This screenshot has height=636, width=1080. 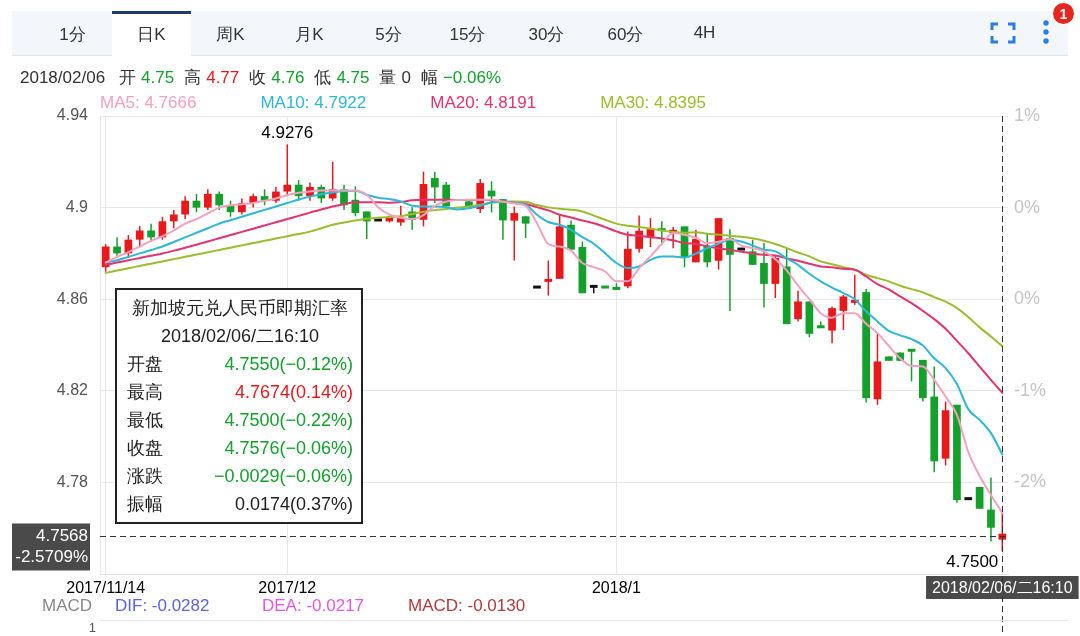 What do you see at coordinates (1063, 13) in the screenshot?
I see `notification-badge: 1` at bounding box center [1063, 13].